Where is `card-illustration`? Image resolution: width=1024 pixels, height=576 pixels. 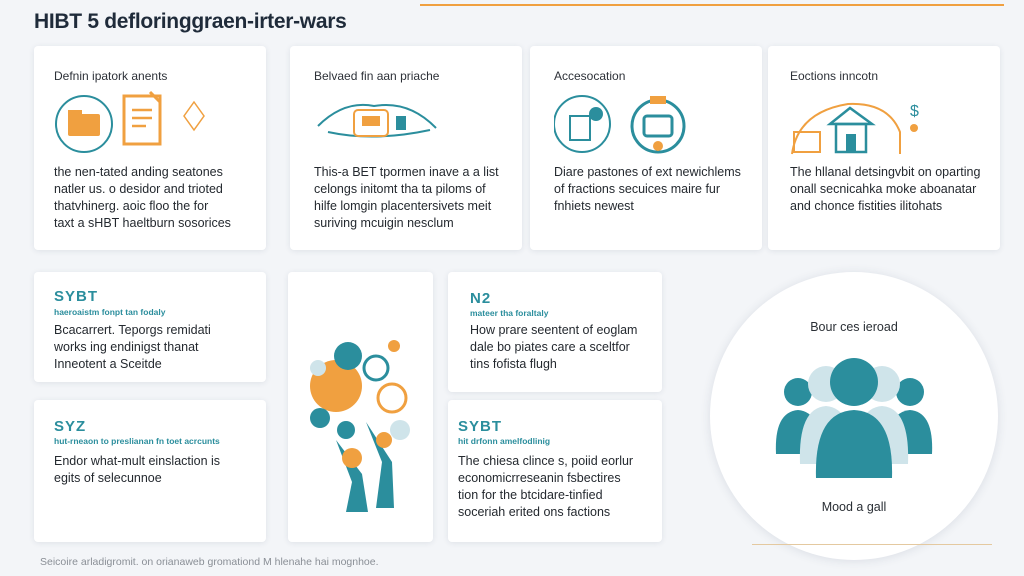
card-illustration is located at coordinates (360, 407).